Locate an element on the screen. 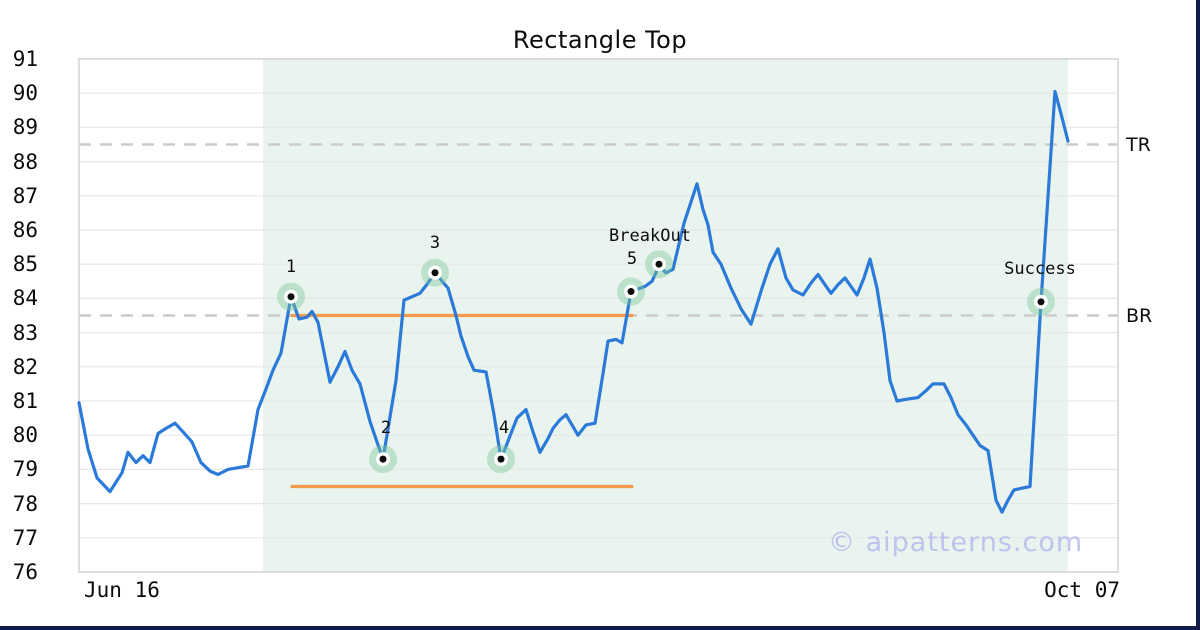  y-tick-label-79: 79 is located at coordinates (25, 469).